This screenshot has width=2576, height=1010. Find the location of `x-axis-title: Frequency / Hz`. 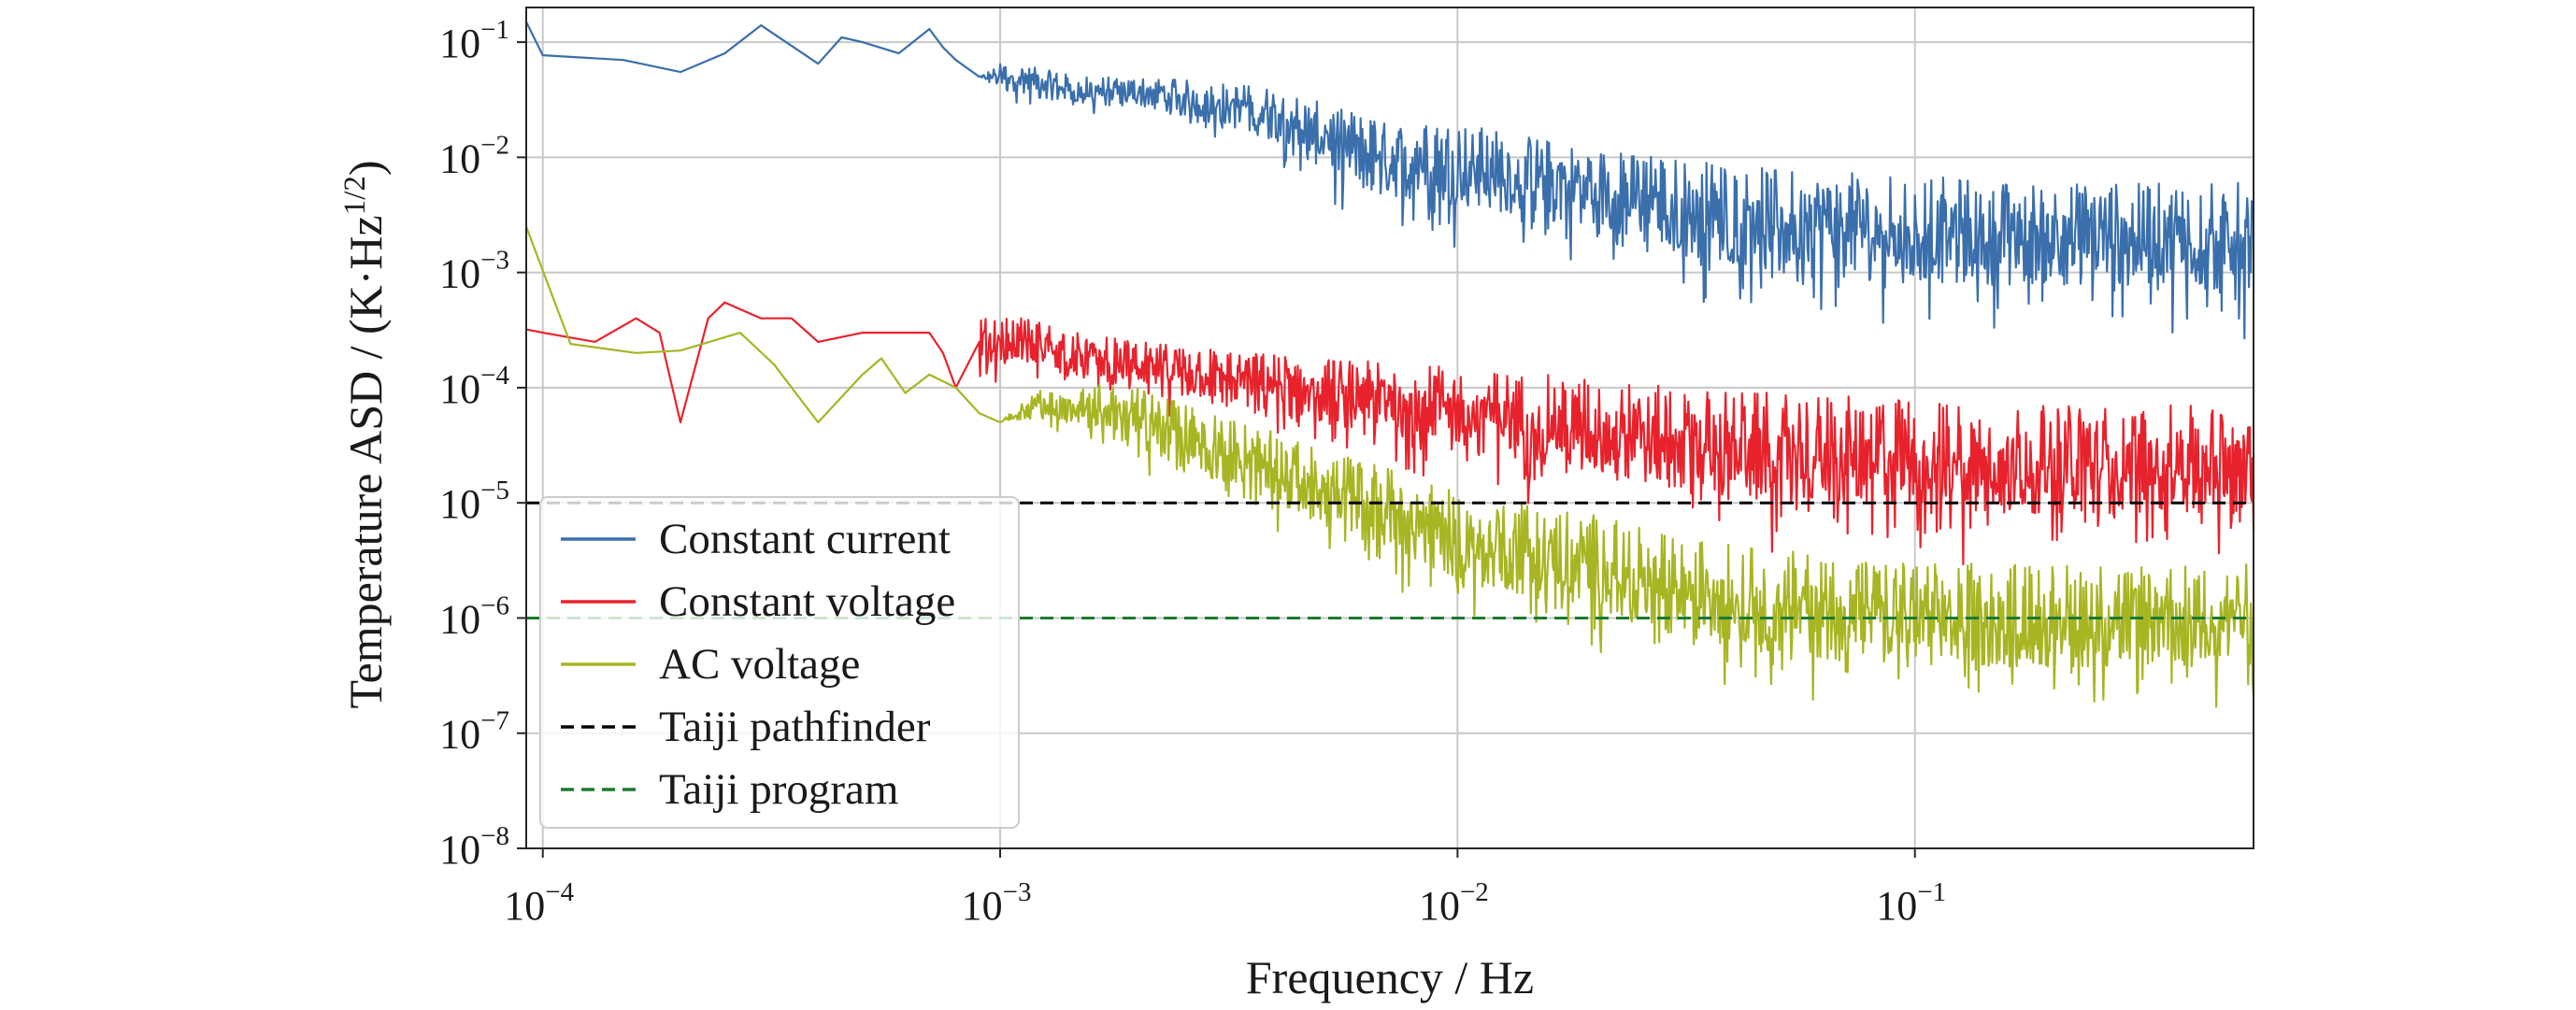

x-axis-title: Frequency / Hz is located at coordinates (1390, 977).